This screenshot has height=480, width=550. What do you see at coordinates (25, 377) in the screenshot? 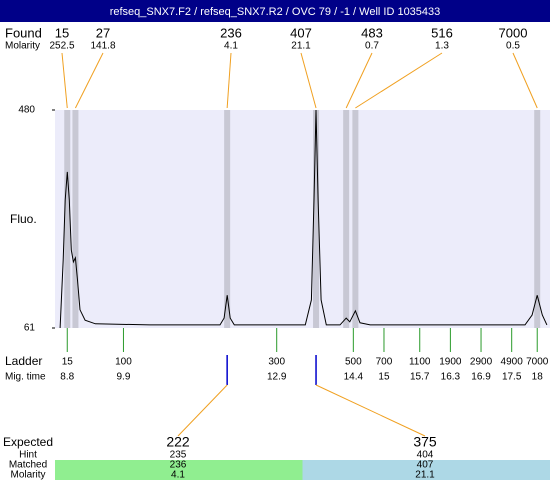
I see `mig-time-label: Mig. time` at bounding box center [25, 377].